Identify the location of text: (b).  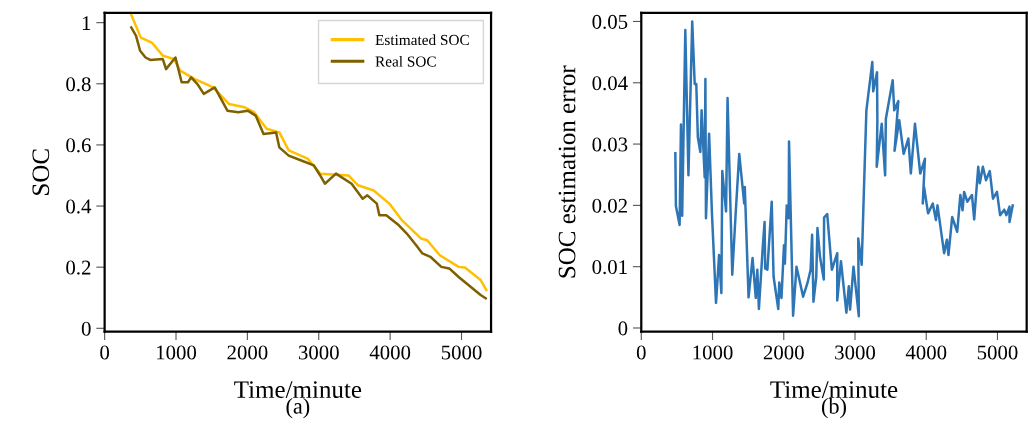
(834, 408).